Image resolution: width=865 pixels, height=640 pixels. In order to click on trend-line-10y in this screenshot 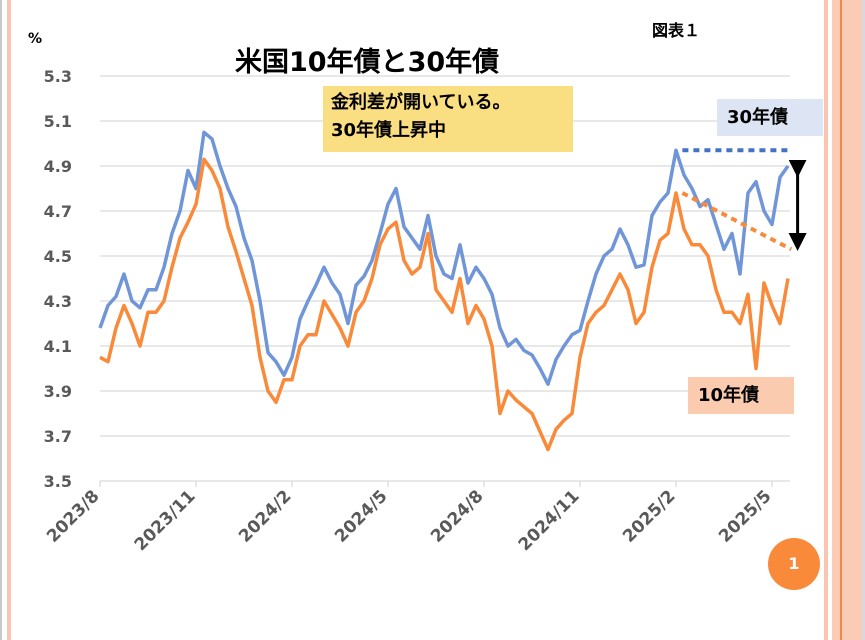, I will do `click(737, 221)`.